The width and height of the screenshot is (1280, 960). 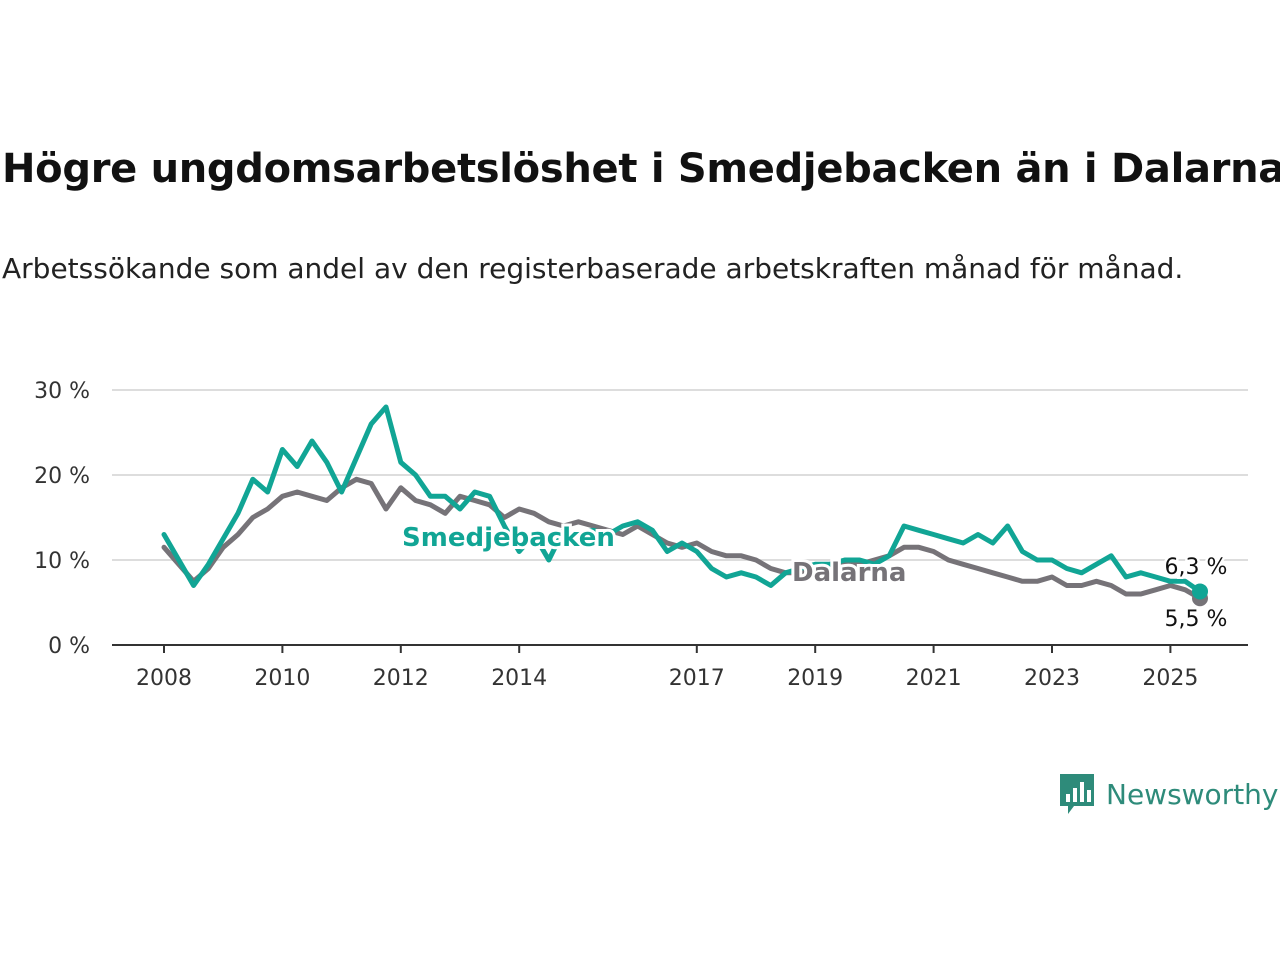 I want to click on end-point-smedjebacken, so click(x=1200, y=591).